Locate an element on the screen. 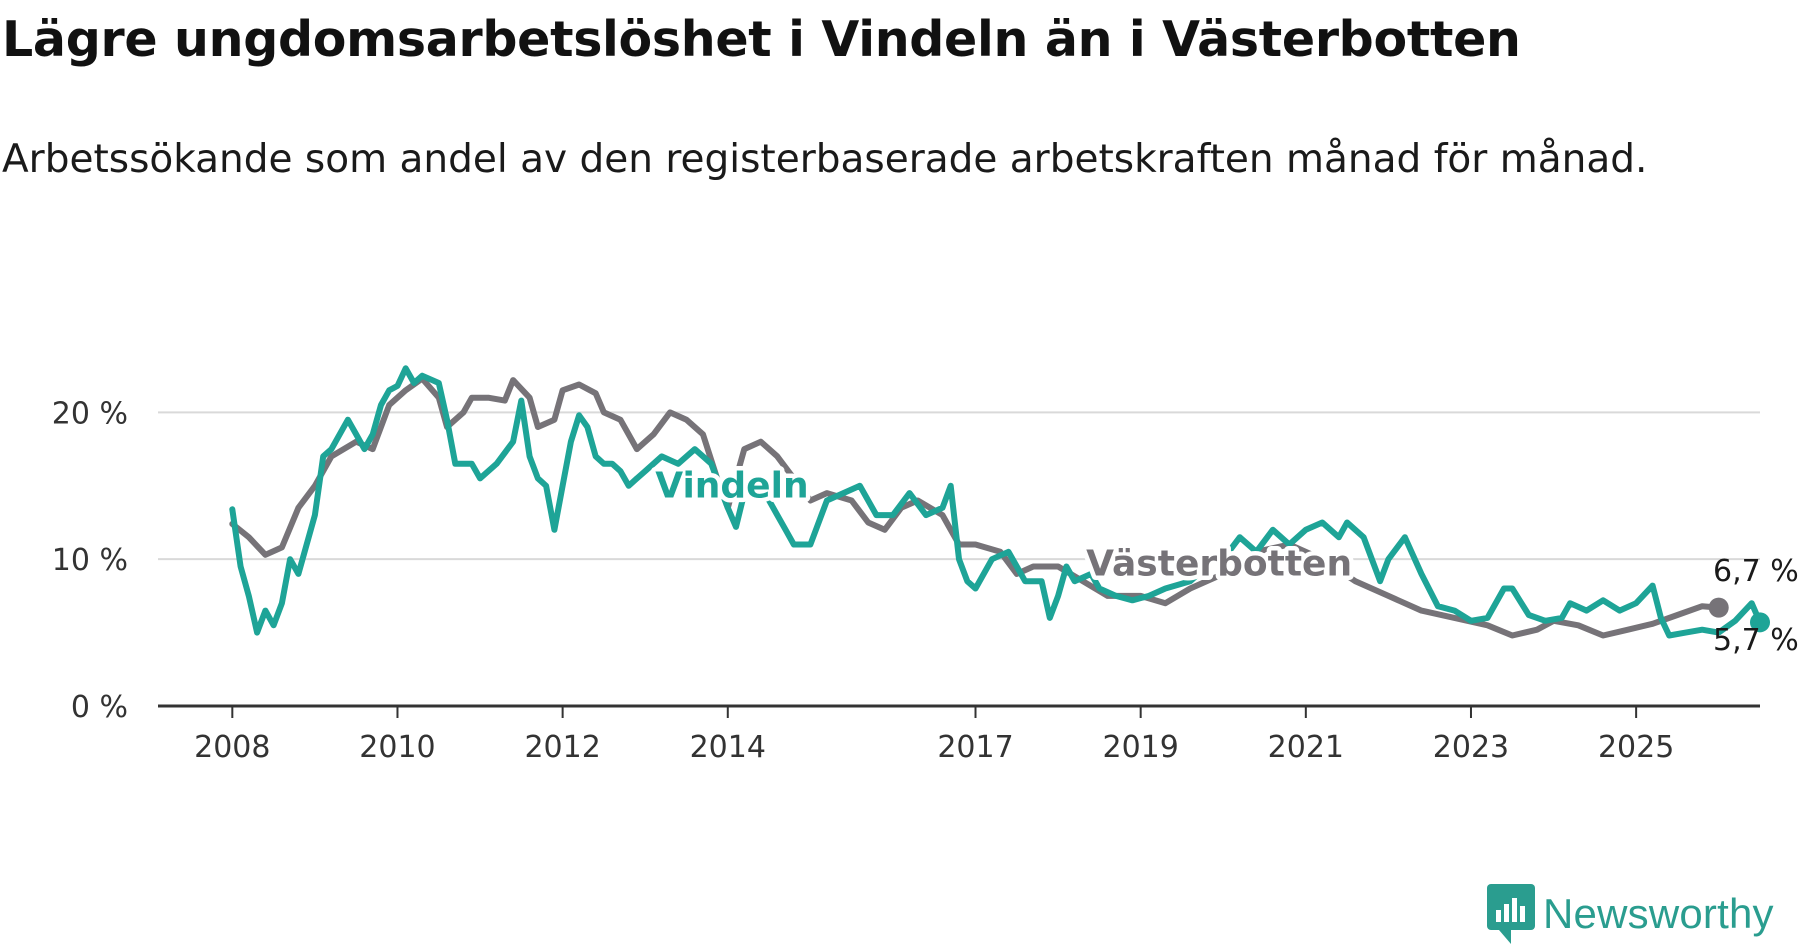  x-tick-label: 2021 is located at coordinates (1306, 747).